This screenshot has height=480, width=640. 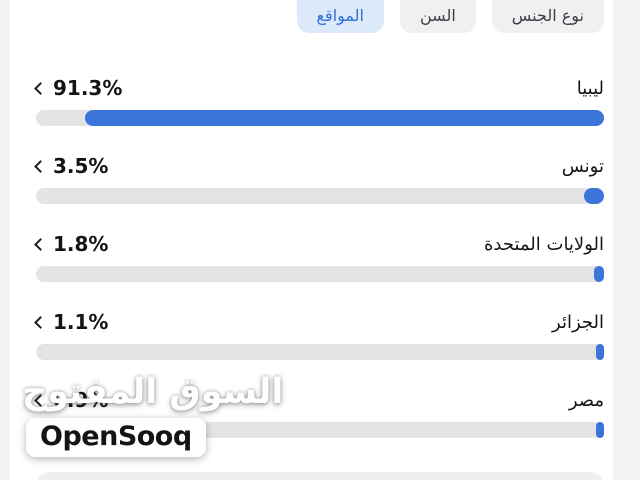 I want to click on percent-value: 0.9%, so click(x=71, y=400).